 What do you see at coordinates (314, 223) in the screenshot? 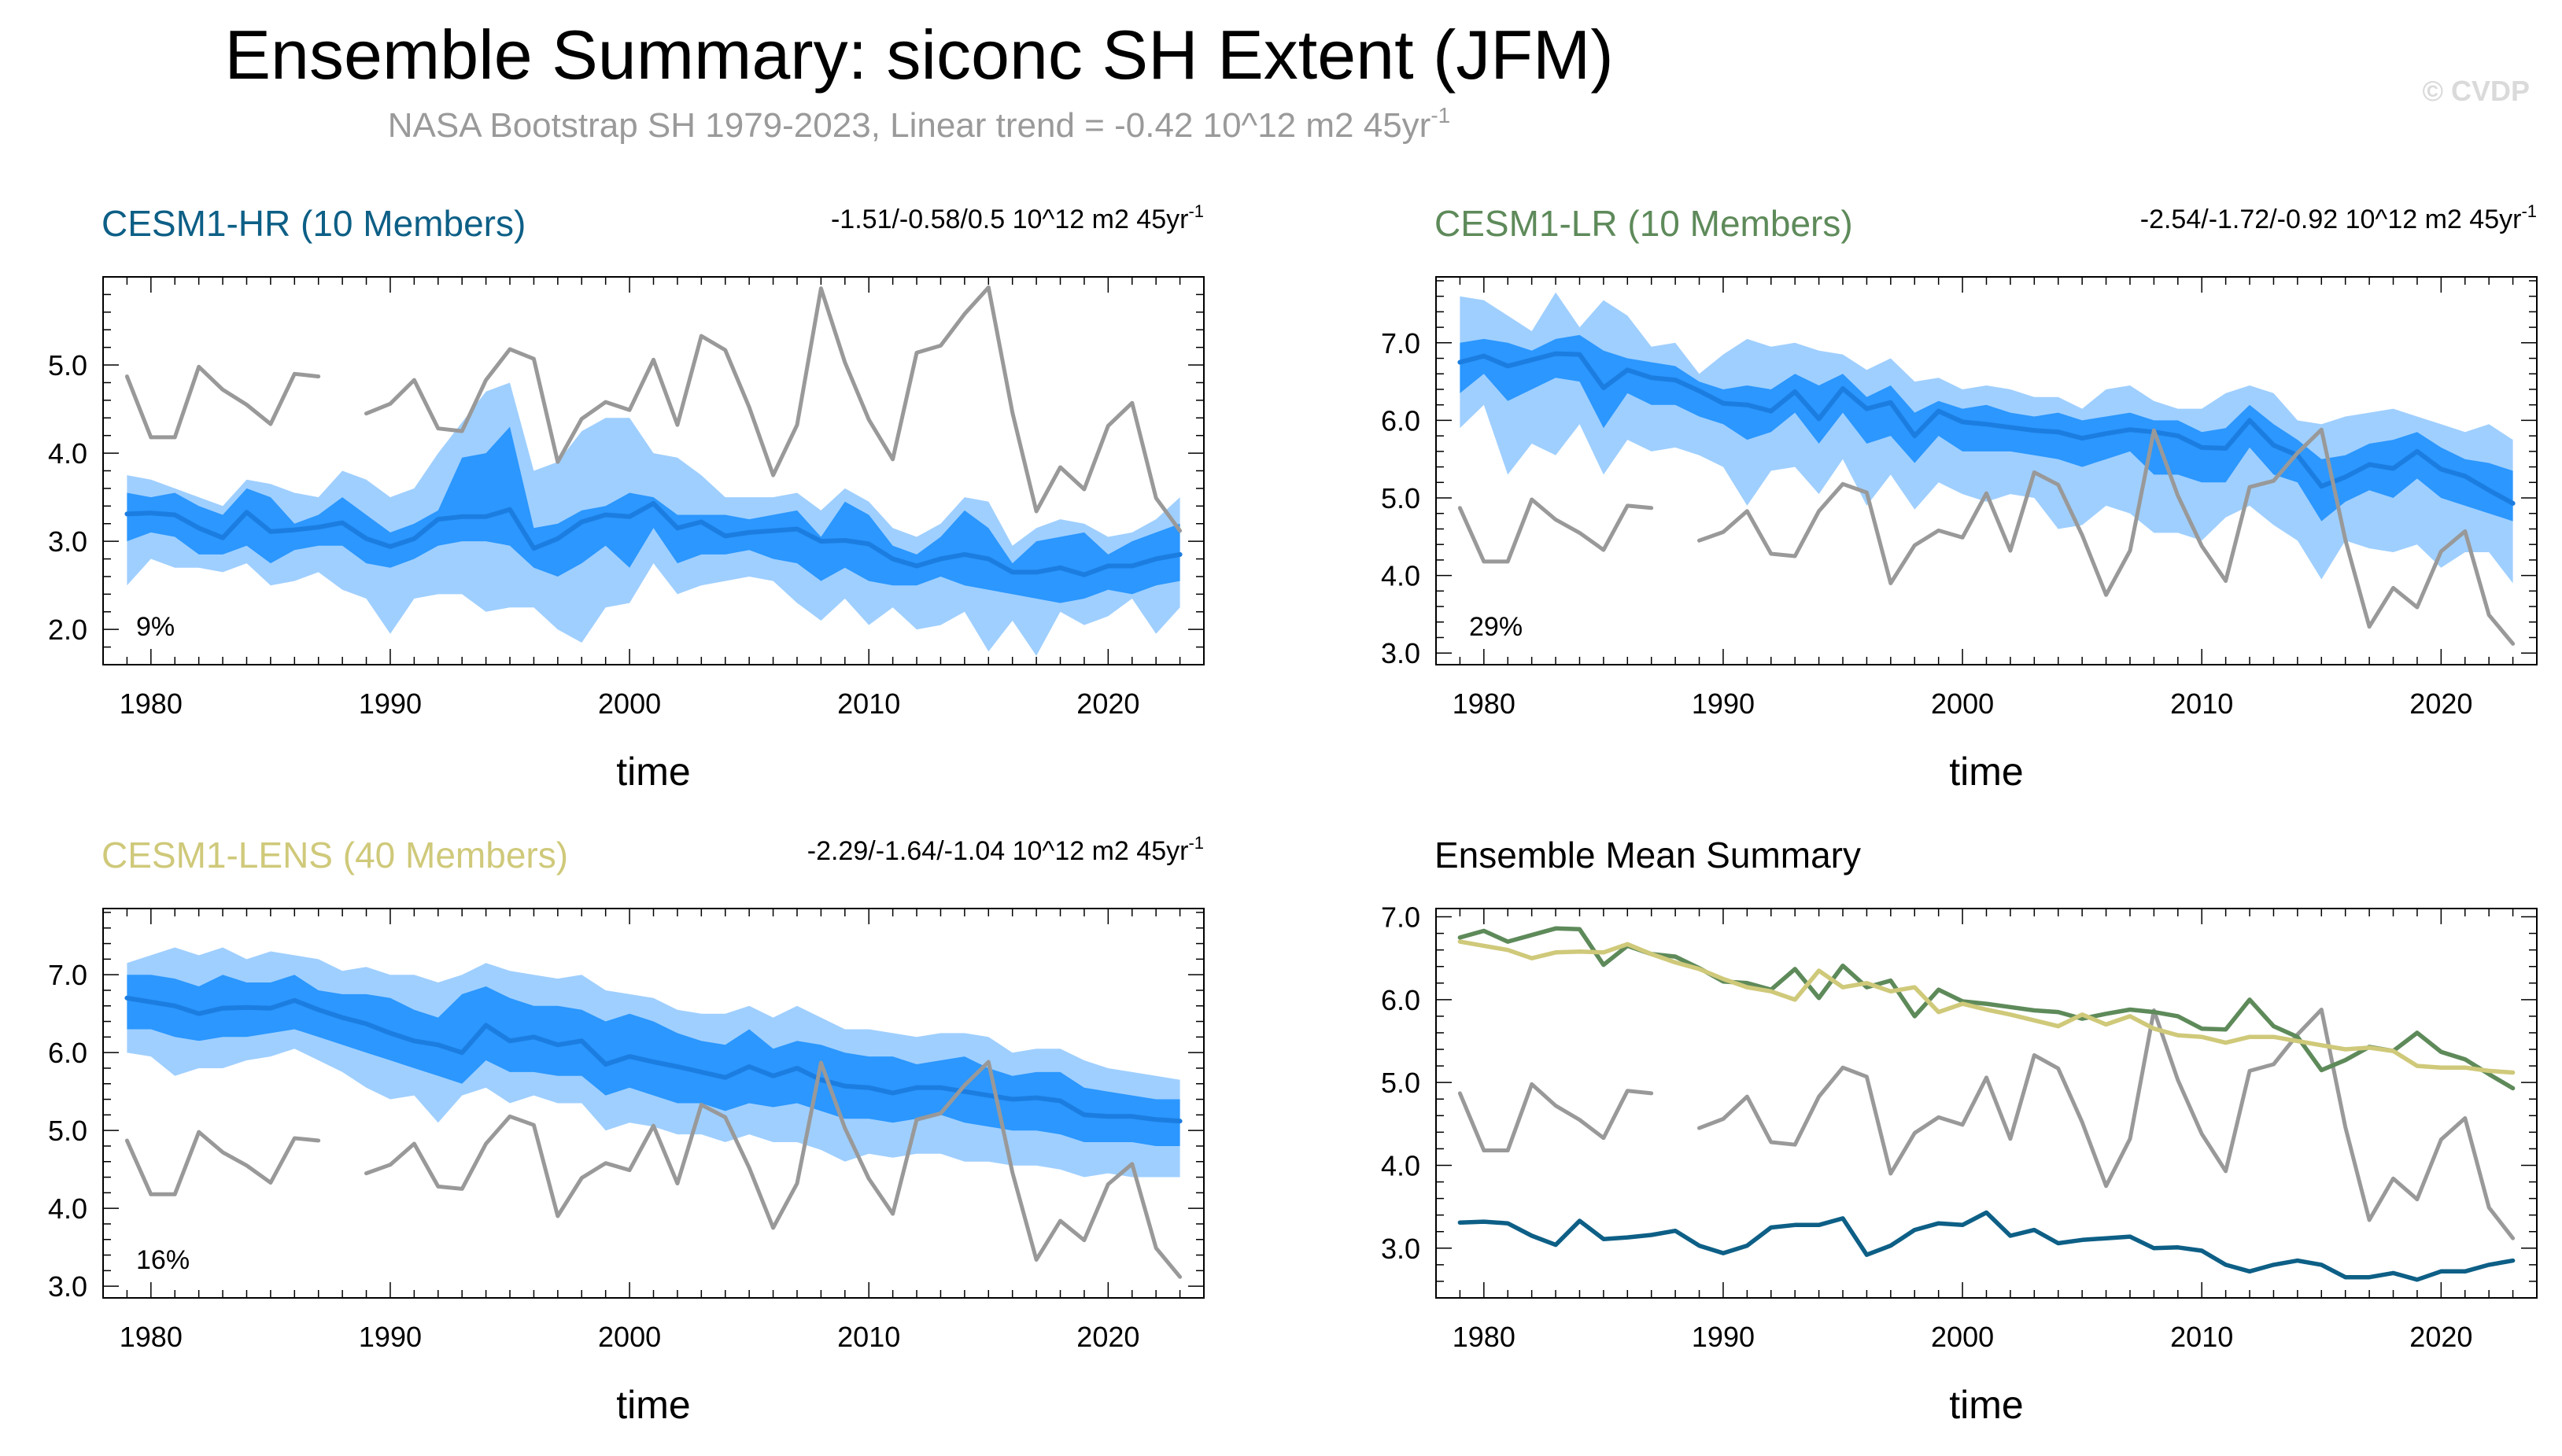
I see `panel-title-hr: CESM1-HR (10 Members)` at bounding box center [314, 223].